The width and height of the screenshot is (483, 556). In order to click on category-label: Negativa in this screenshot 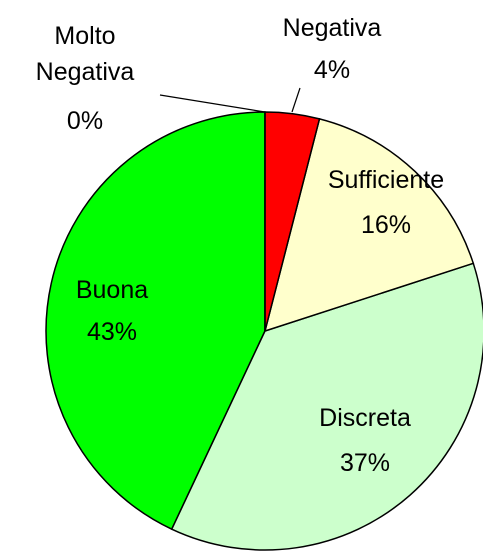, I will do `click(332, 28)`.